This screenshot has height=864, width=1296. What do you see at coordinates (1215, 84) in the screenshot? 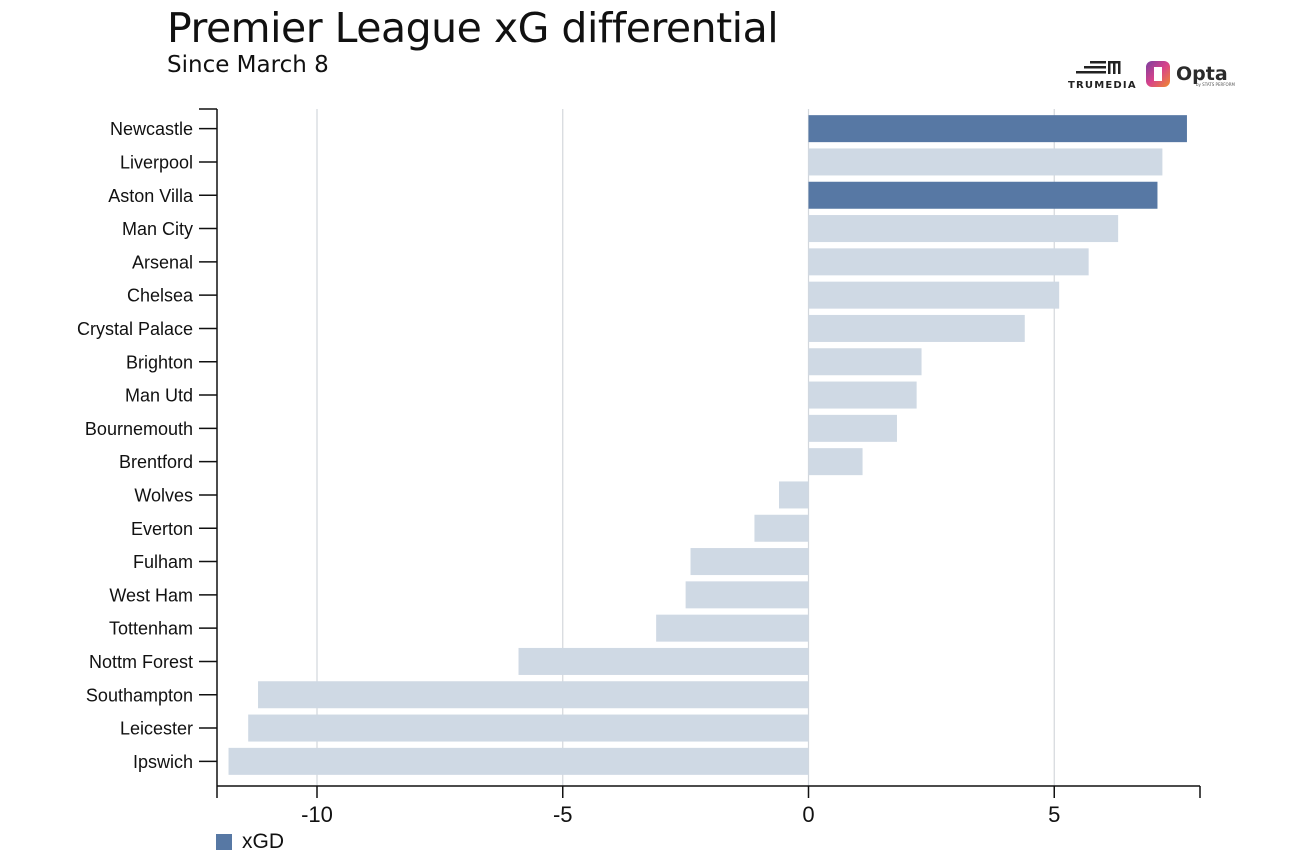
I see `opta-logo-subtext: by STATS PERFORM` at bounding box center [1215, 84].